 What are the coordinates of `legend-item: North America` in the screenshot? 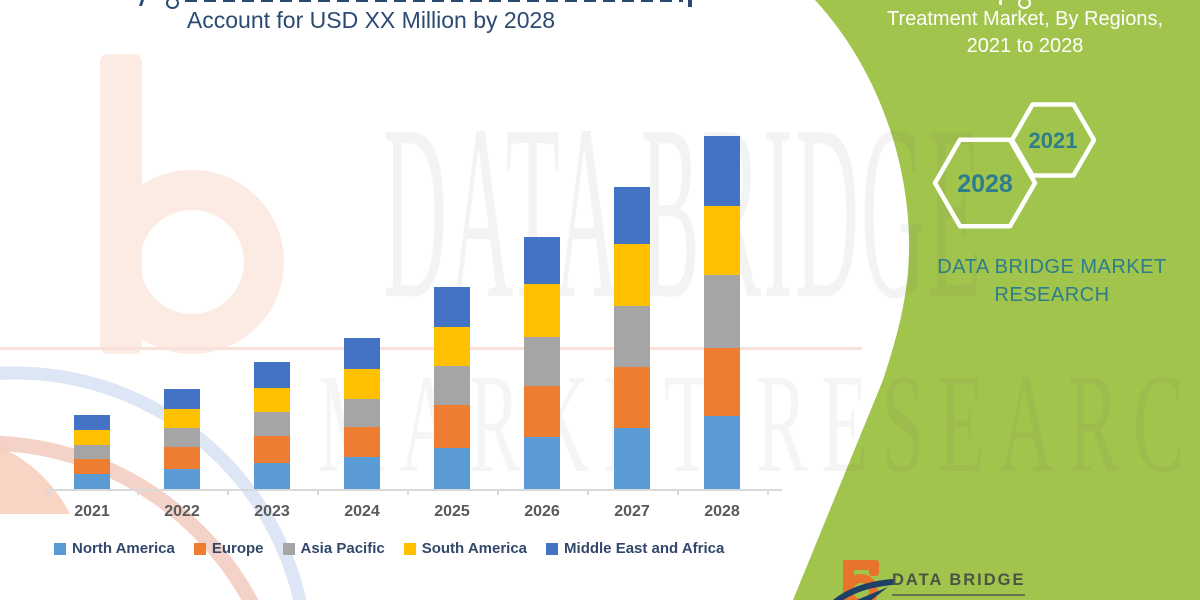 It's located at (114, 548).